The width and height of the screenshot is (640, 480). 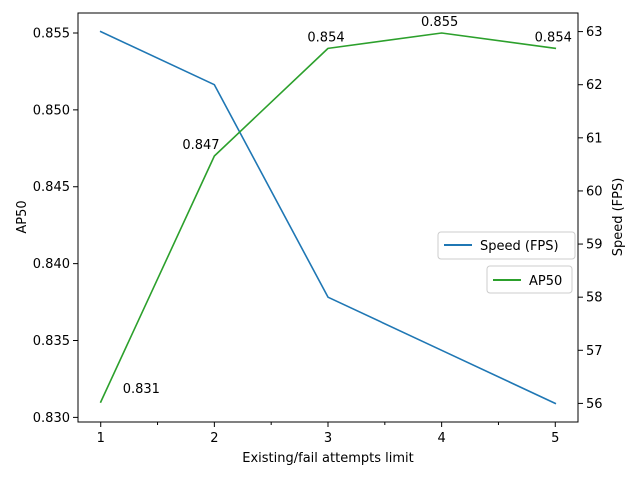 What do you see at coordinates (555, 438) in the screenshot?
I see `x-tick-label: 5` at bounding box center [555, 438].